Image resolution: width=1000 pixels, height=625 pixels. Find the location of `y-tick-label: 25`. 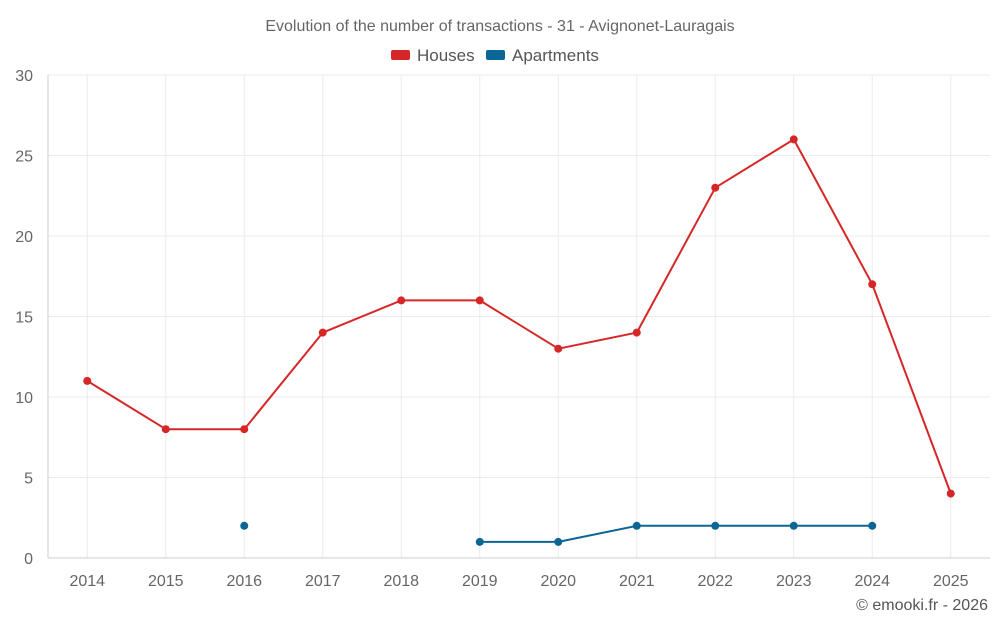

y-tick-label: 25 is located at coordinates (24, 157).